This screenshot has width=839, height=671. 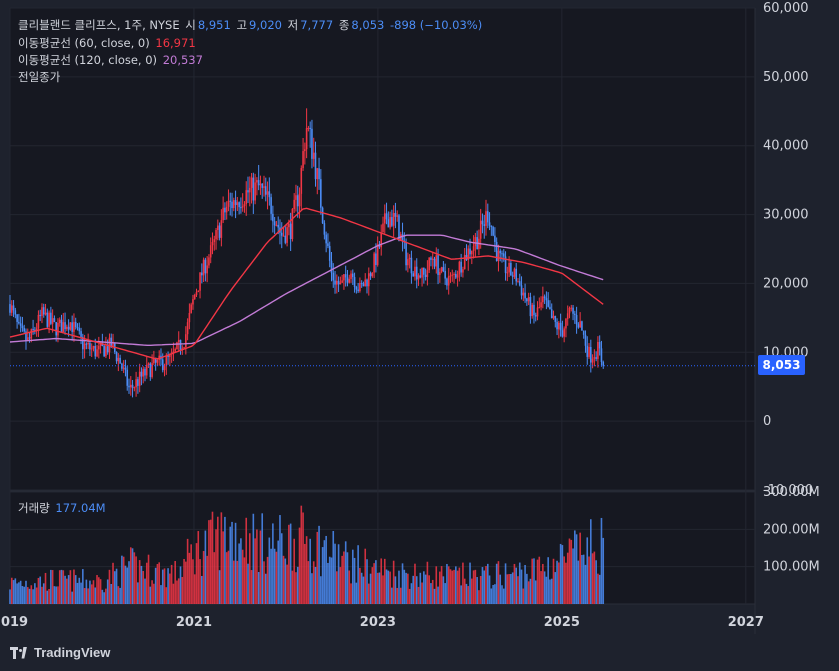 What do you see at coordinates (767, 421) in the screenshot?
I see `price-tick-label: 0` at bounding box center [767, 421].